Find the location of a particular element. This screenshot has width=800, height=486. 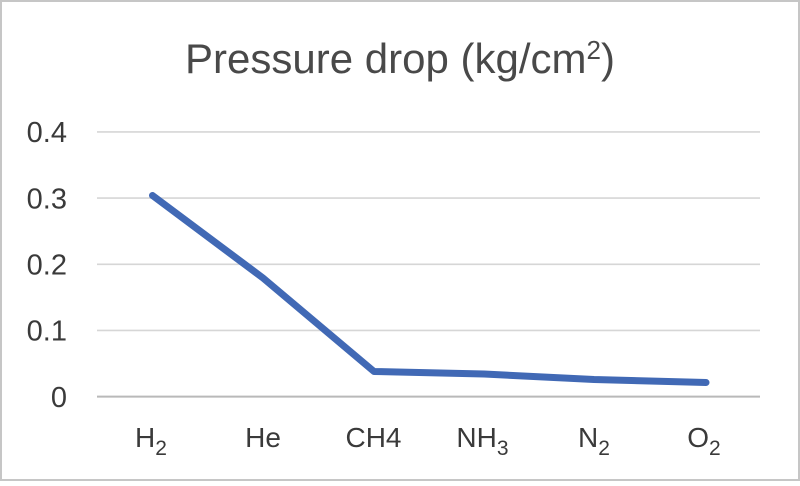

svg-text: 0 is located at coordinates (59, 398).